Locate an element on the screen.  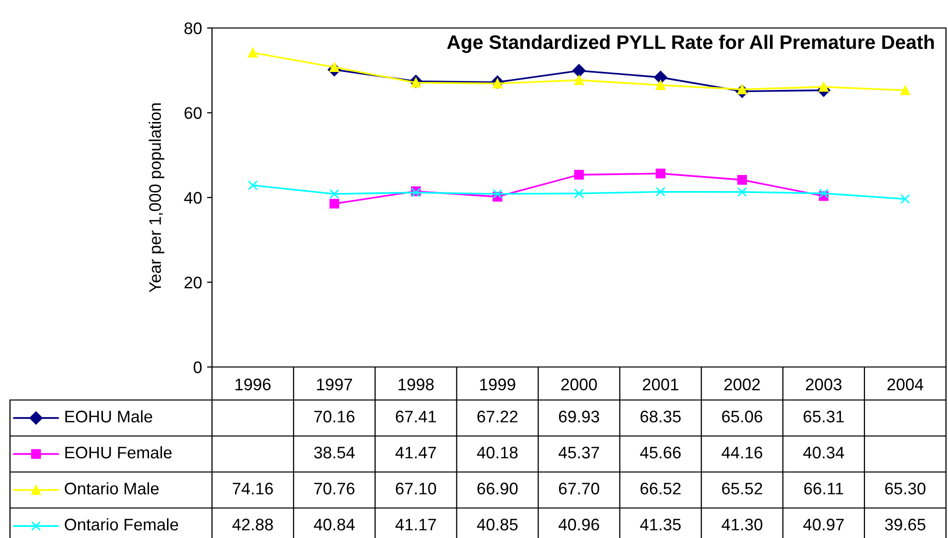
data-label: 67.22 is located at coordinates (497, 416).